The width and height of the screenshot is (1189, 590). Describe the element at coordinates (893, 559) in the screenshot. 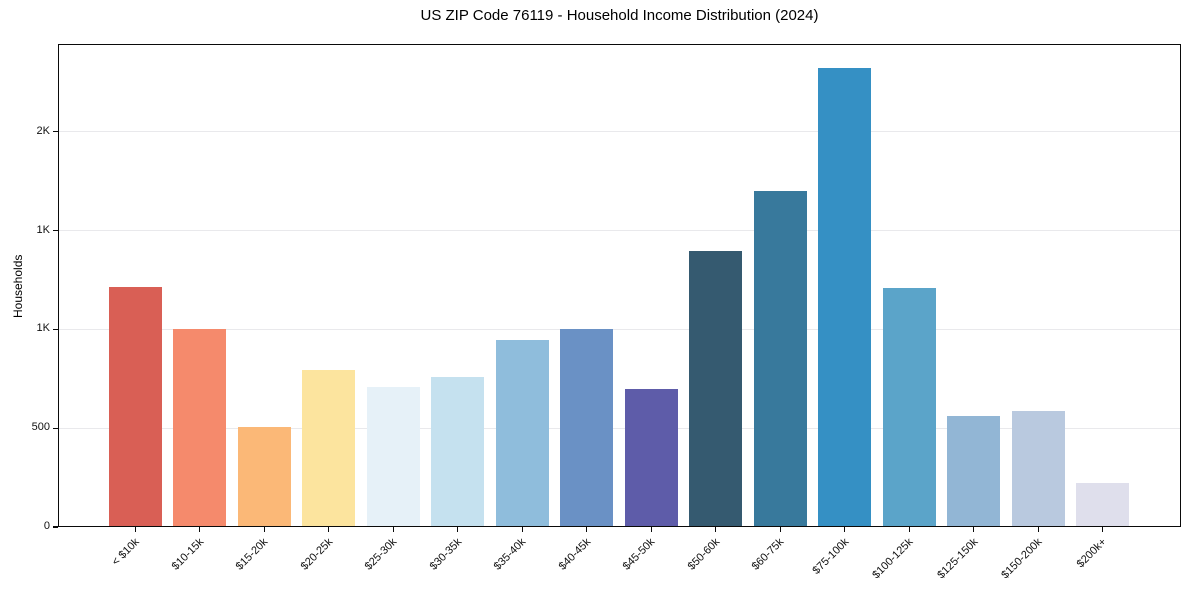

I see `x-tick-label: $100-125k` at that location.